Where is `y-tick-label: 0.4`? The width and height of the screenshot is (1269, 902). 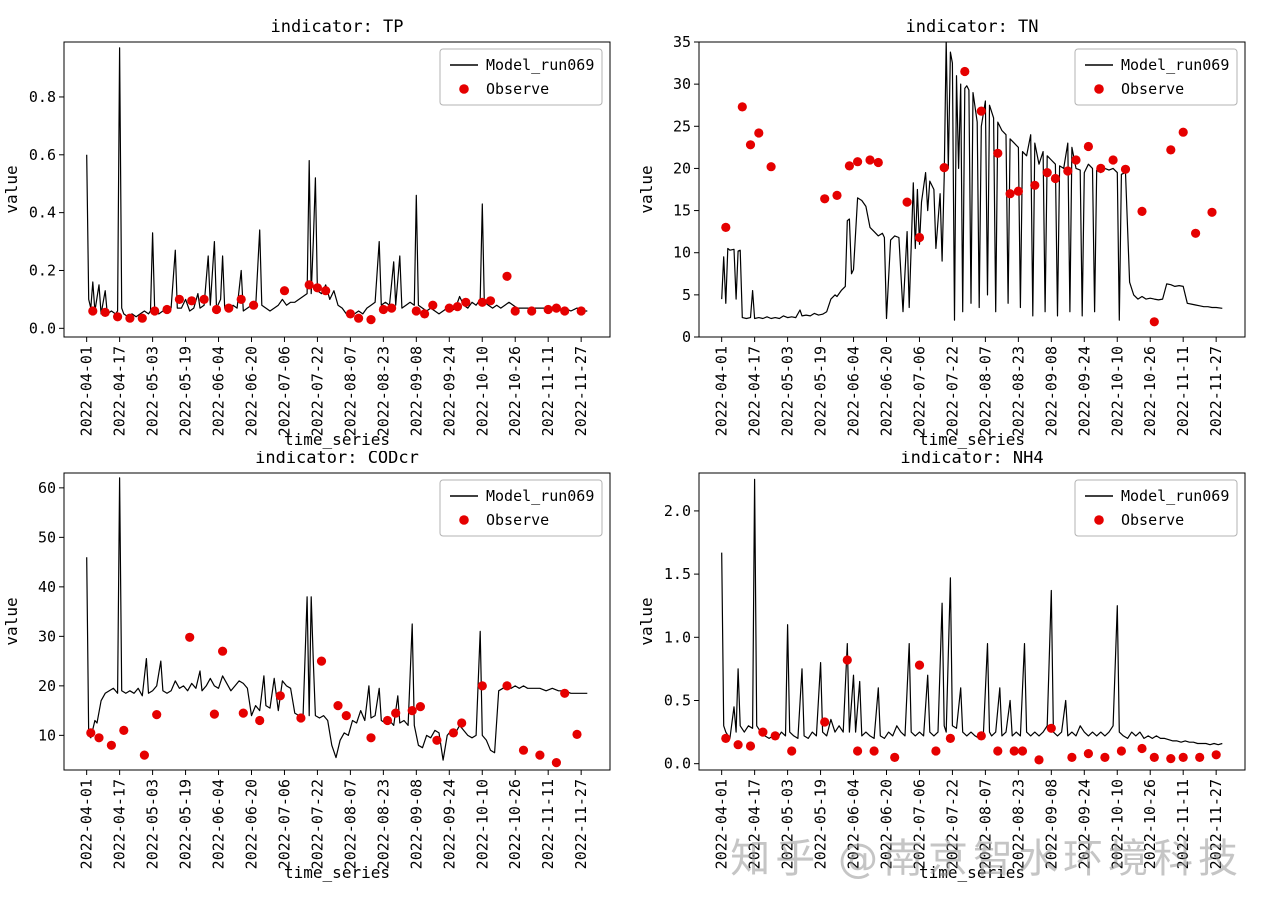 y-tick-label: 0.4 is located at coordinates (42, 213).